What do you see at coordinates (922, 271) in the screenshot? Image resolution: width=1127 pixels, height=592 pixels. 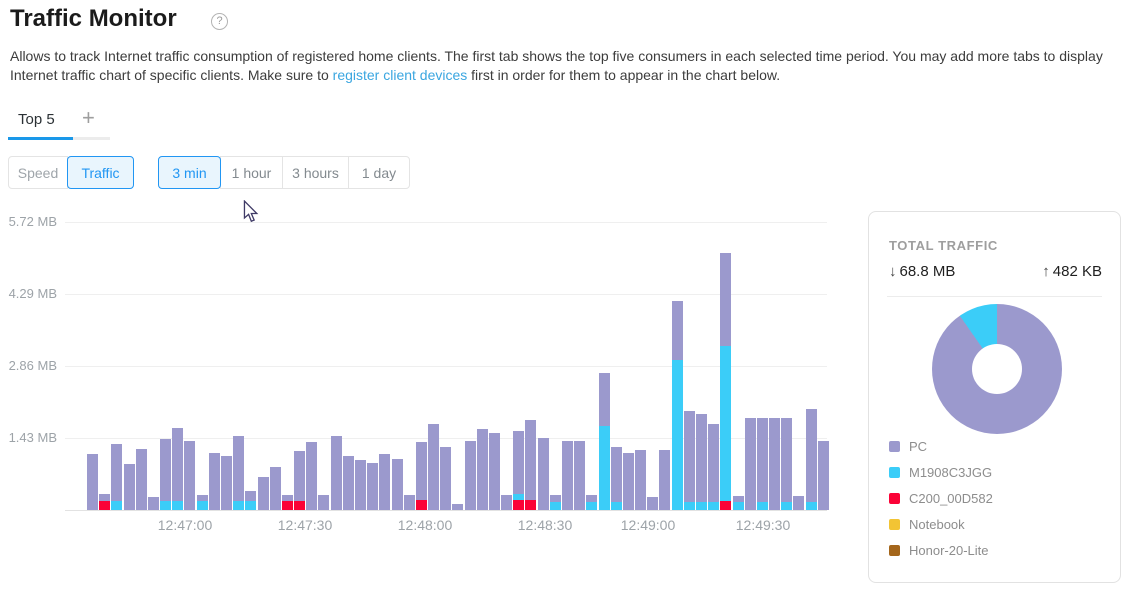 I see `download-total: ↓ 68.8 MB` at bounding box center [922, 271].